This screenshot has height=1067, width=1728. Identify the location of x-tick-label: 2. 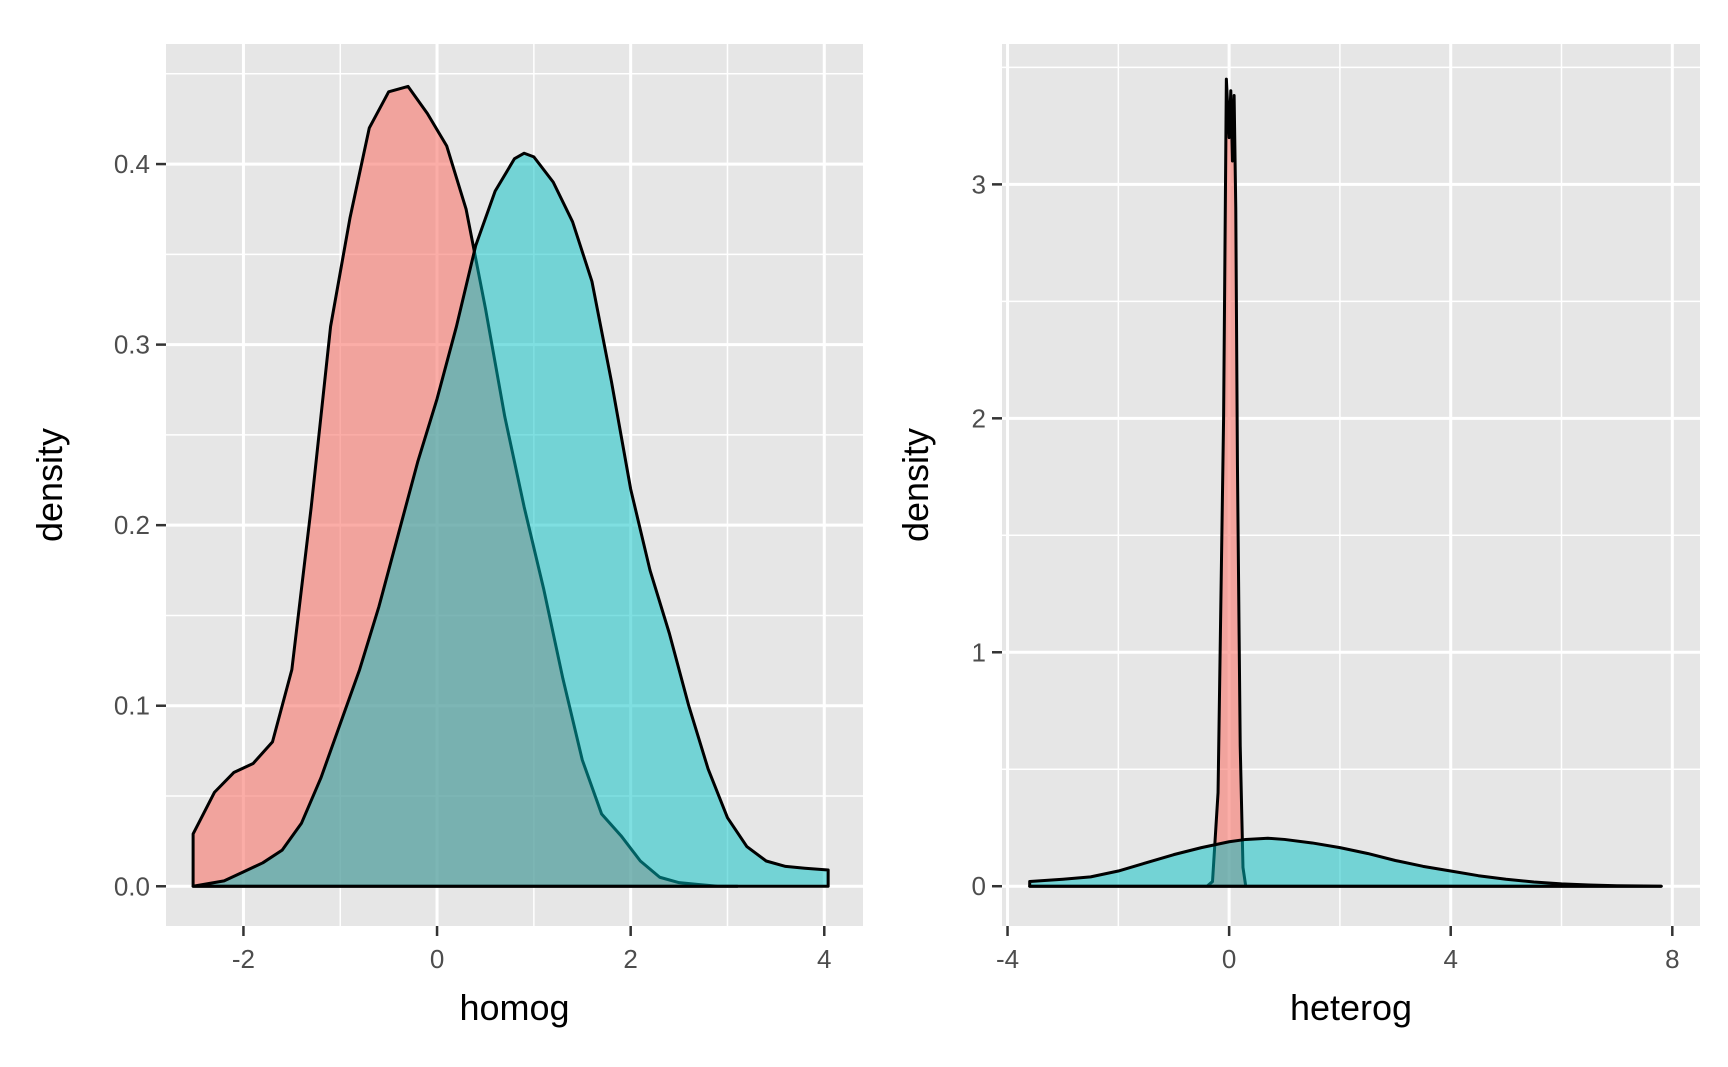
(630, 959).